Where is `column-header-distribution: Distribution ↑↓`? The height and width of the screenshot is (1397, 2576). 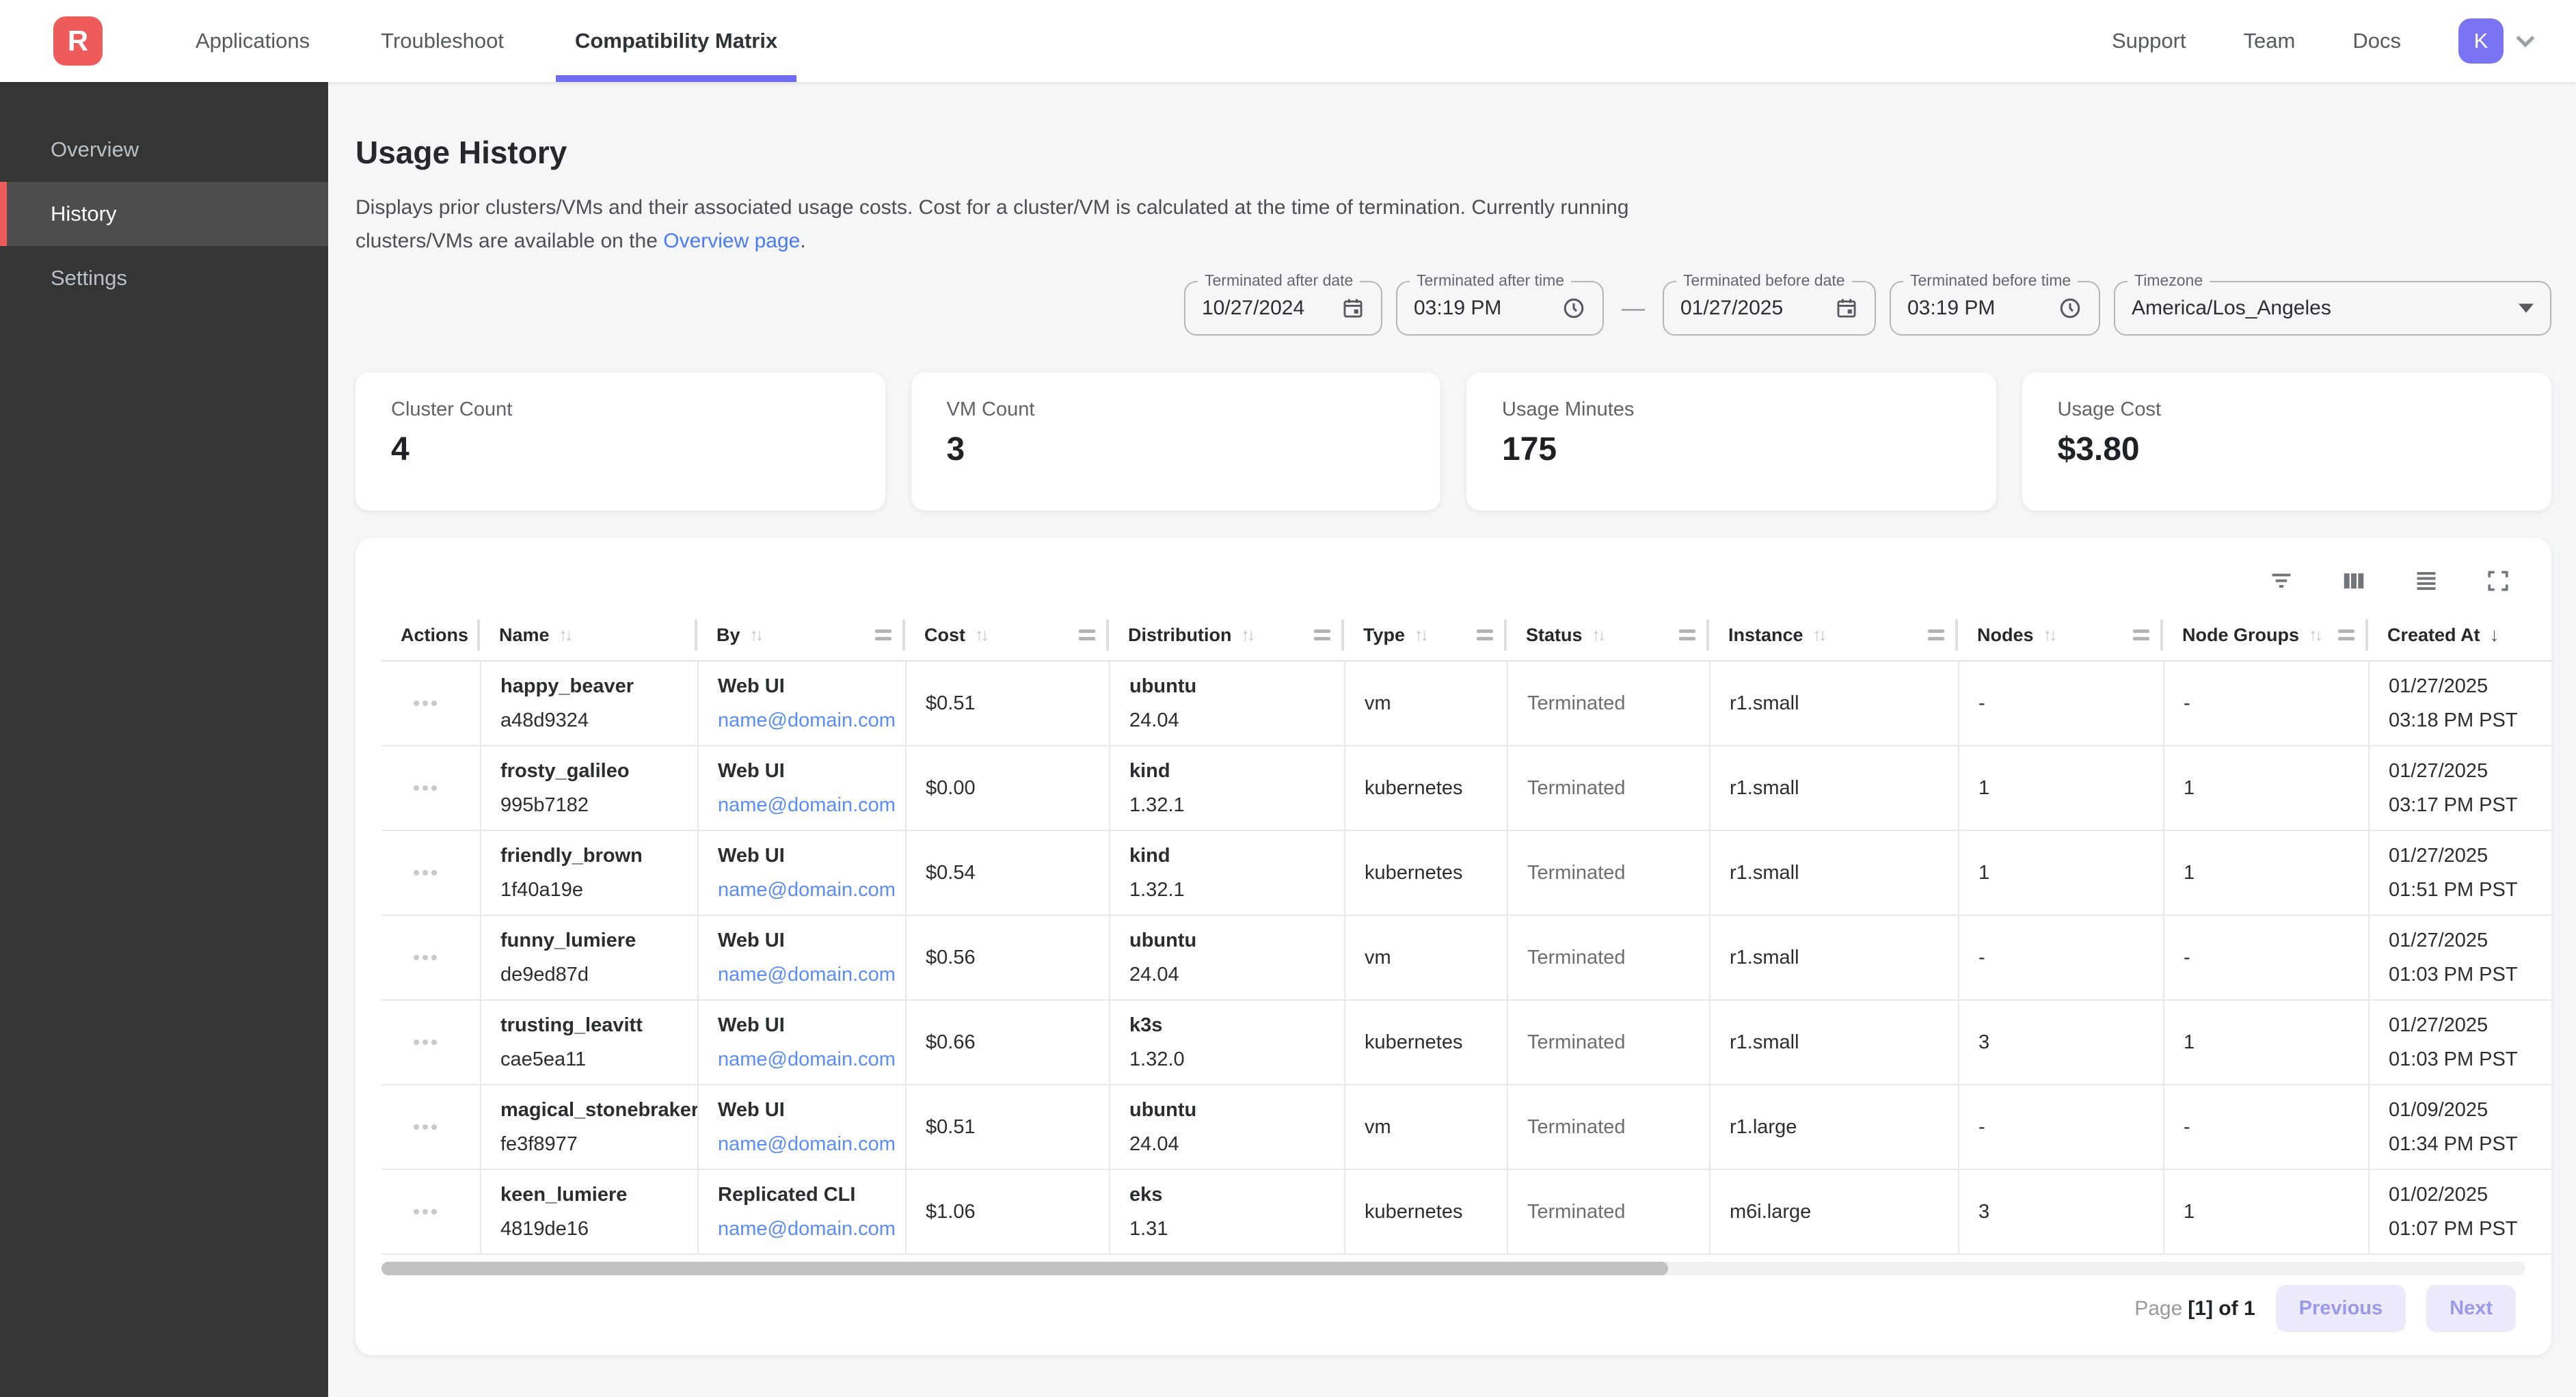 column-header-distribution: Distribution ↑↓ is located at coordinates (1226, 635).